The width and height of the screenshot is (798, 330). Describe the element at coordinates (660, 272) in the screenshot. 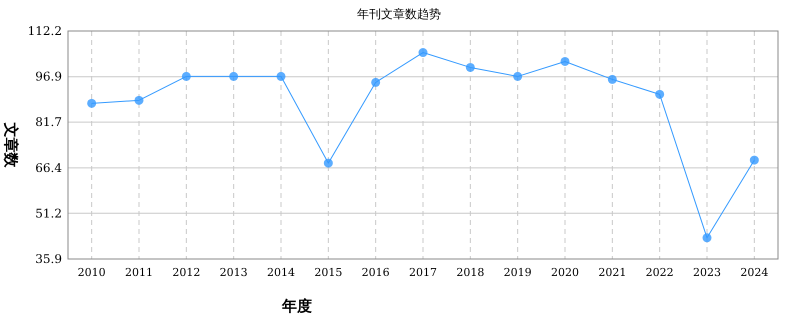

I see `x-tick-label: 2022` at that location.